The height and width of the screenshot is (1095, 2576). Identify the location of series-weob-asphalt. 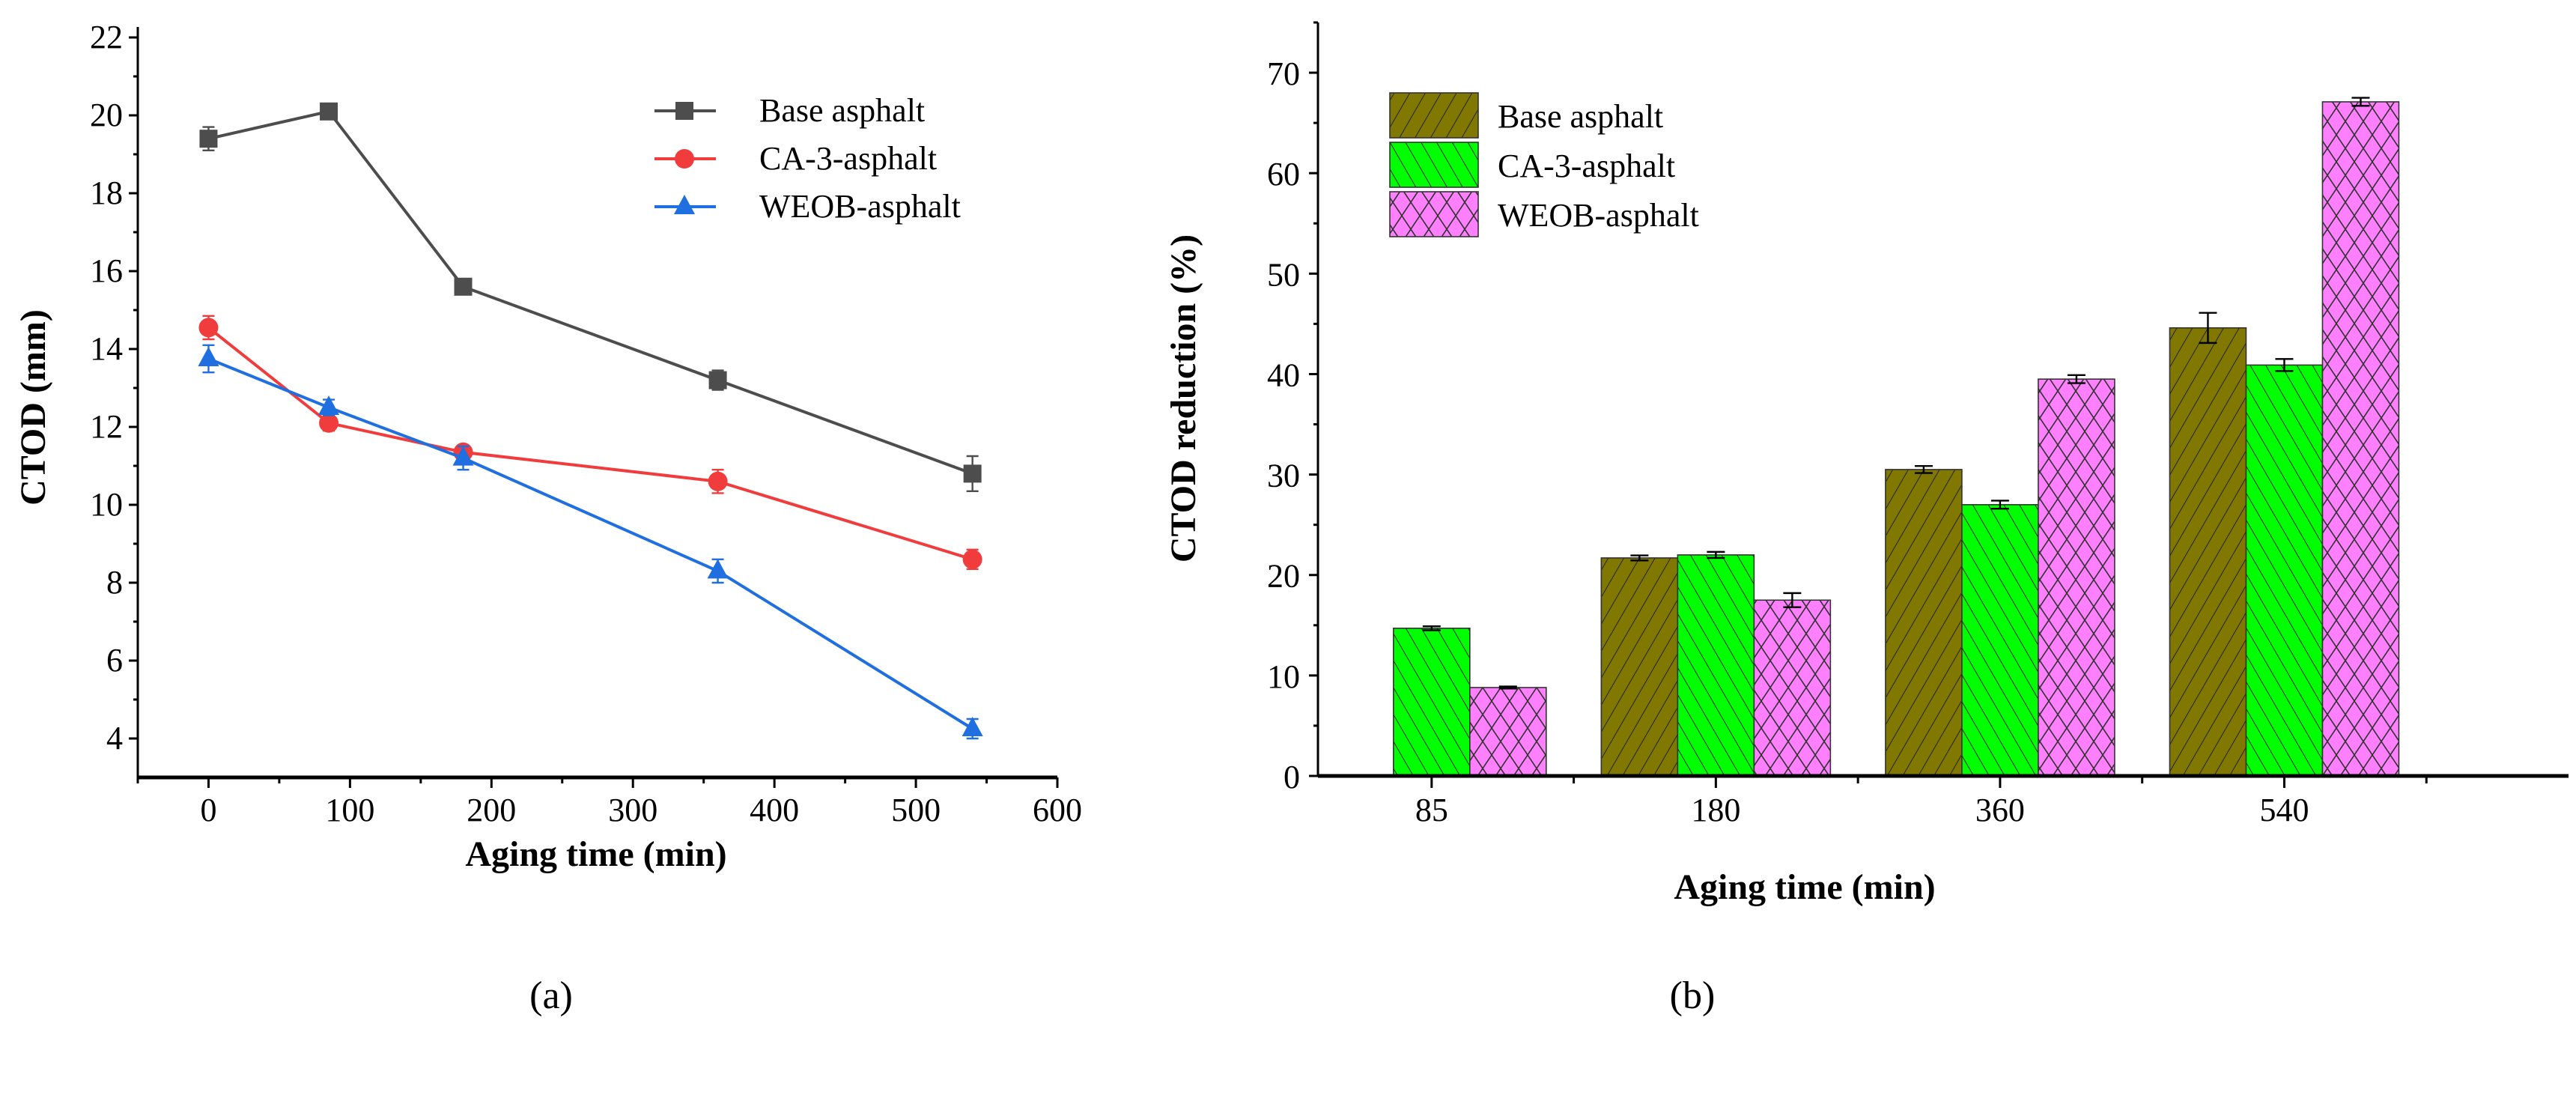
(590, 542).